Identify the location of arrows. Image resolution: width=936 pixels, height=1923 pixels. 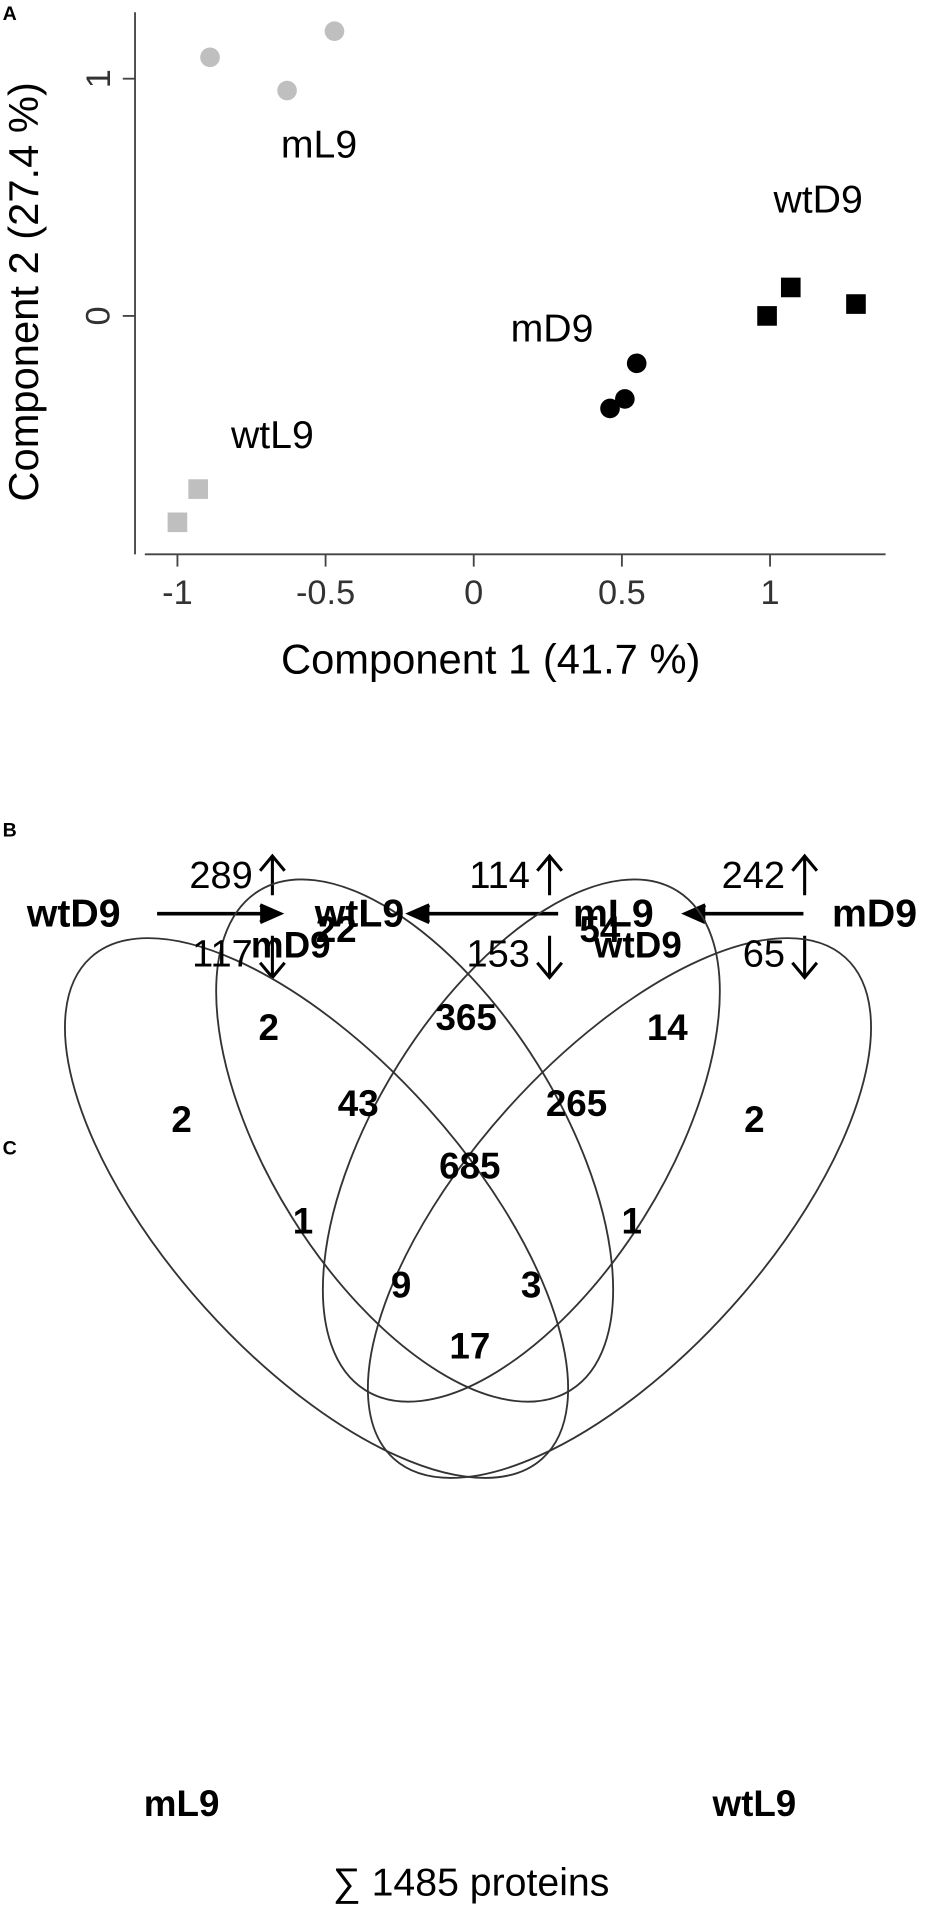
(480, 913).